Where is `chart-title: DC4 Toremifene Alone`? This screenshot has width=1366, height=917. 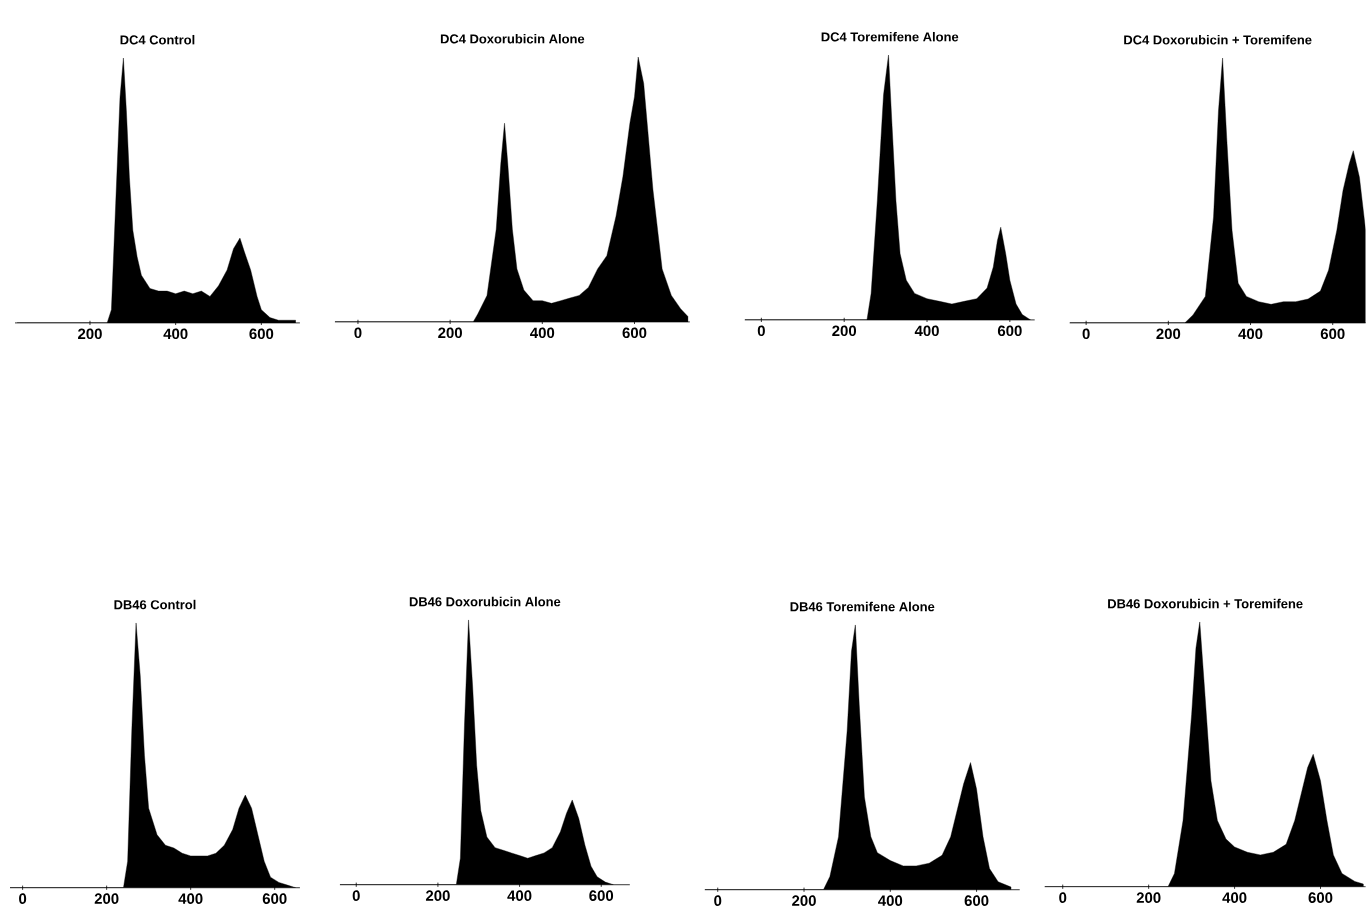
chart-title: DC4 Toremifene Alone is located at coordinates (890, 37).